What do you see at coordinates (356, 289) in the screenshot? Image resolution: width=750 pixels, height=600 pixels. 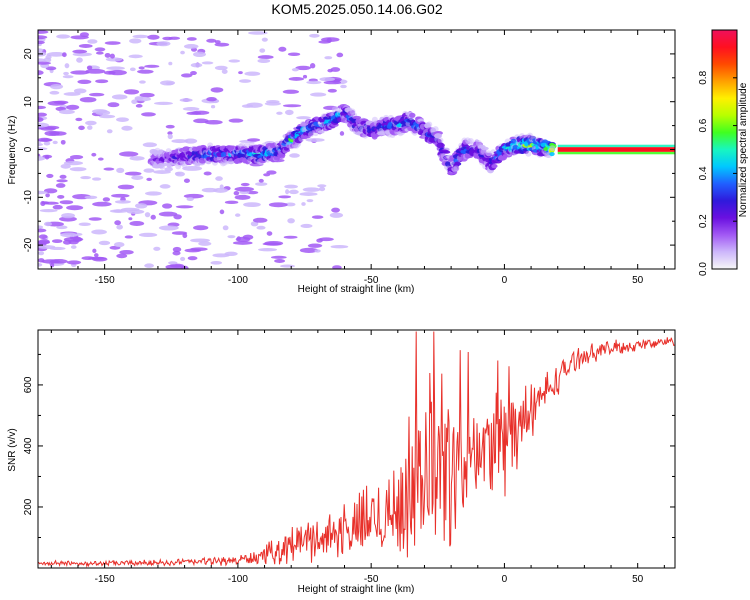 I see `spectrogram-x-label: Height of straight line (km)` at bounding box center [356, 289].